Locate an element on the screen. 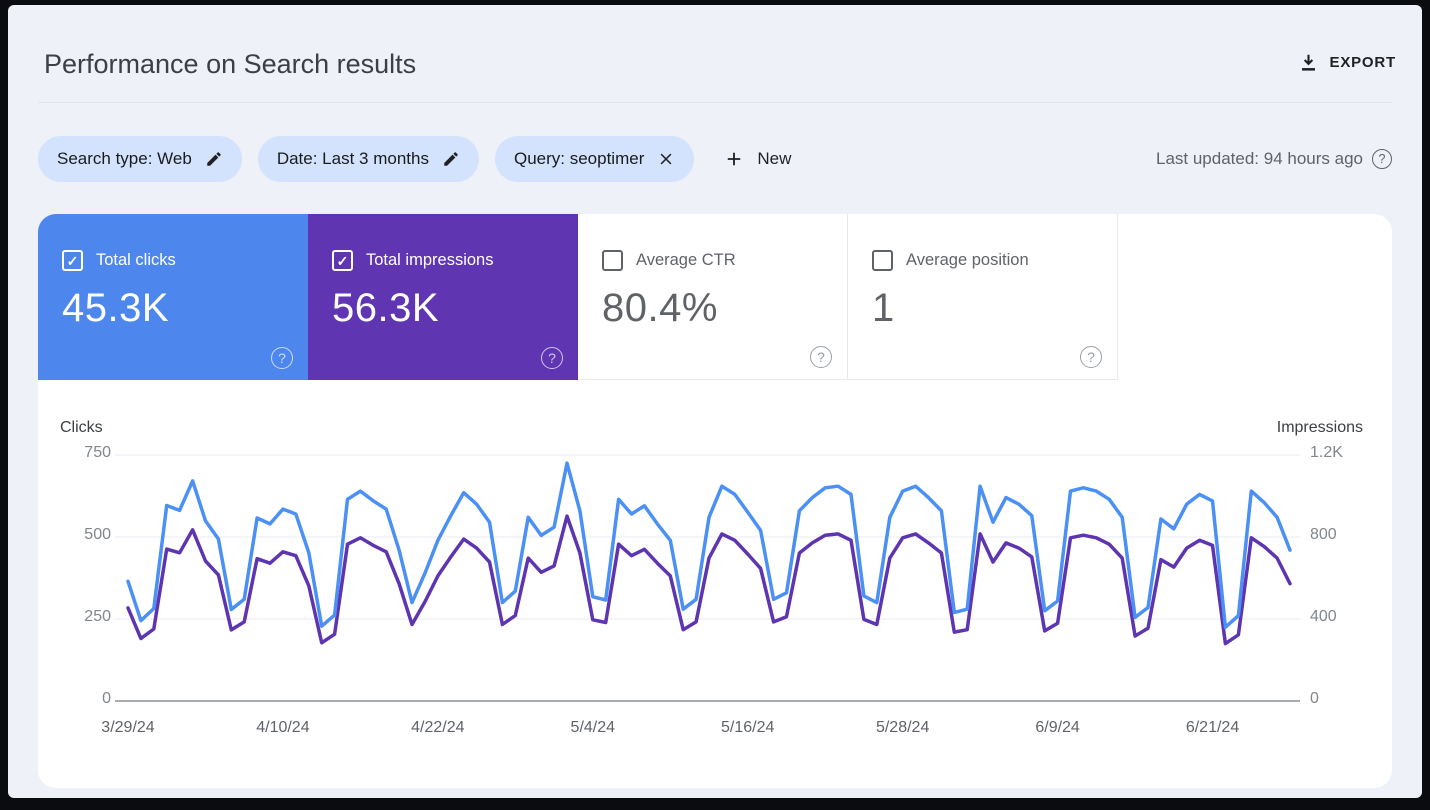 The width and height of the screenshot is (1430, 810). y-axis-tick-left: 250 is located at coordinates (97, 616).